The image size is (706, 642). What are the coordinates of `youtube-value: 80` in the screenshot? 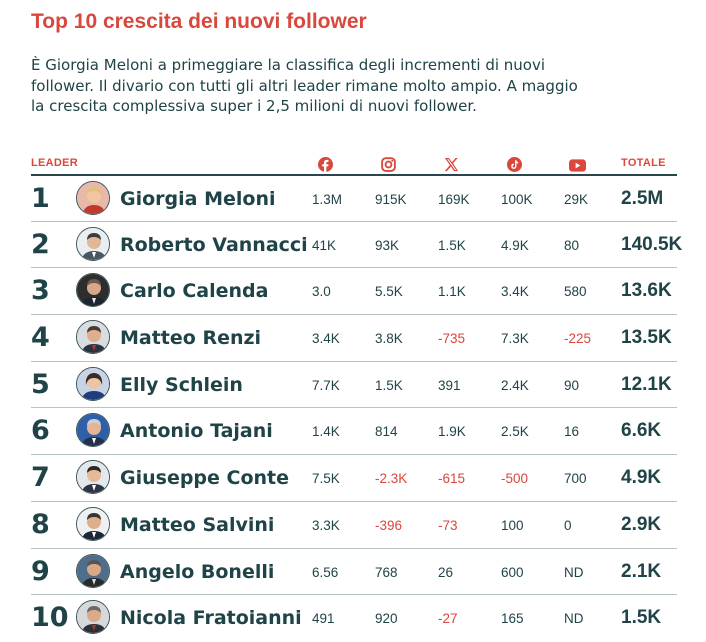 It's located at (572, 245).